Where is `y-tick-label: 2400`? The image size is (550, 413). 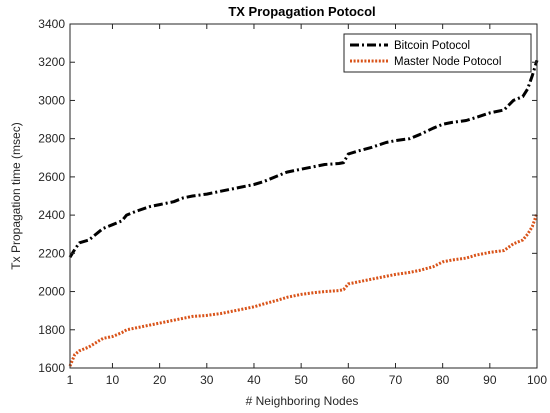 y-tick-label: 2400 is located at coordinates (51, 215).